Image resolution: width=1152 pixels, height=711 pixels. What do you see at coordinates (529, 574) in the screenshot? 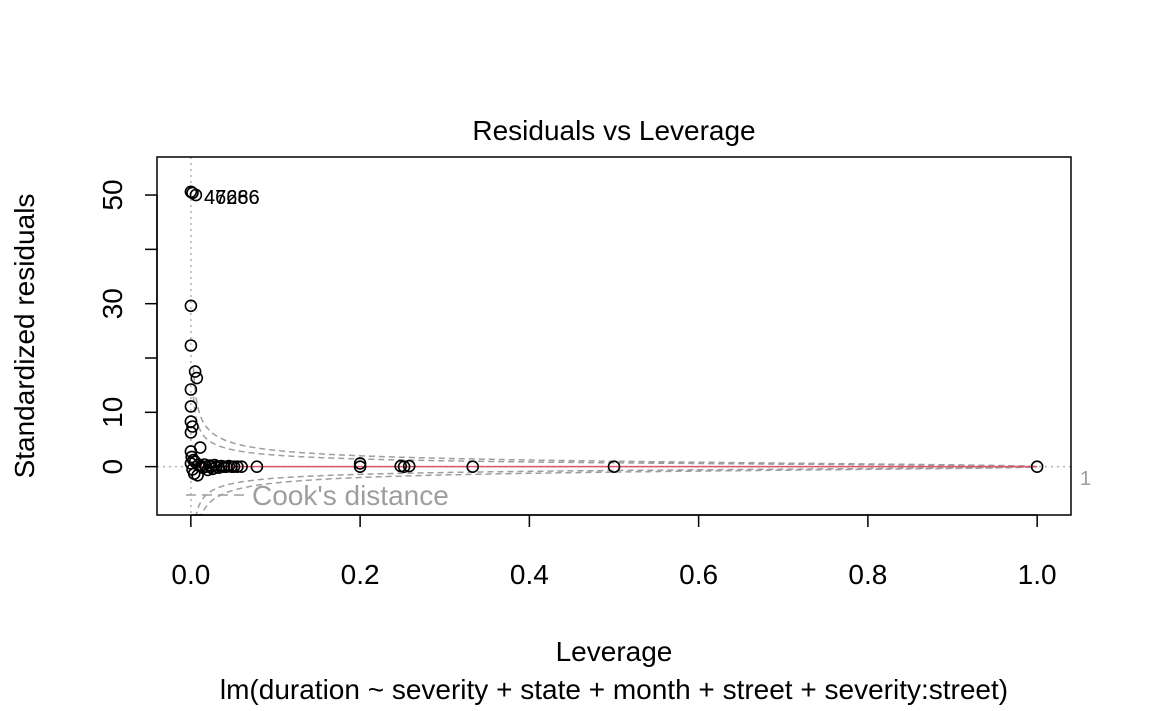
I see `x-tick-label: 0.4` at bounding box center [529, 574].